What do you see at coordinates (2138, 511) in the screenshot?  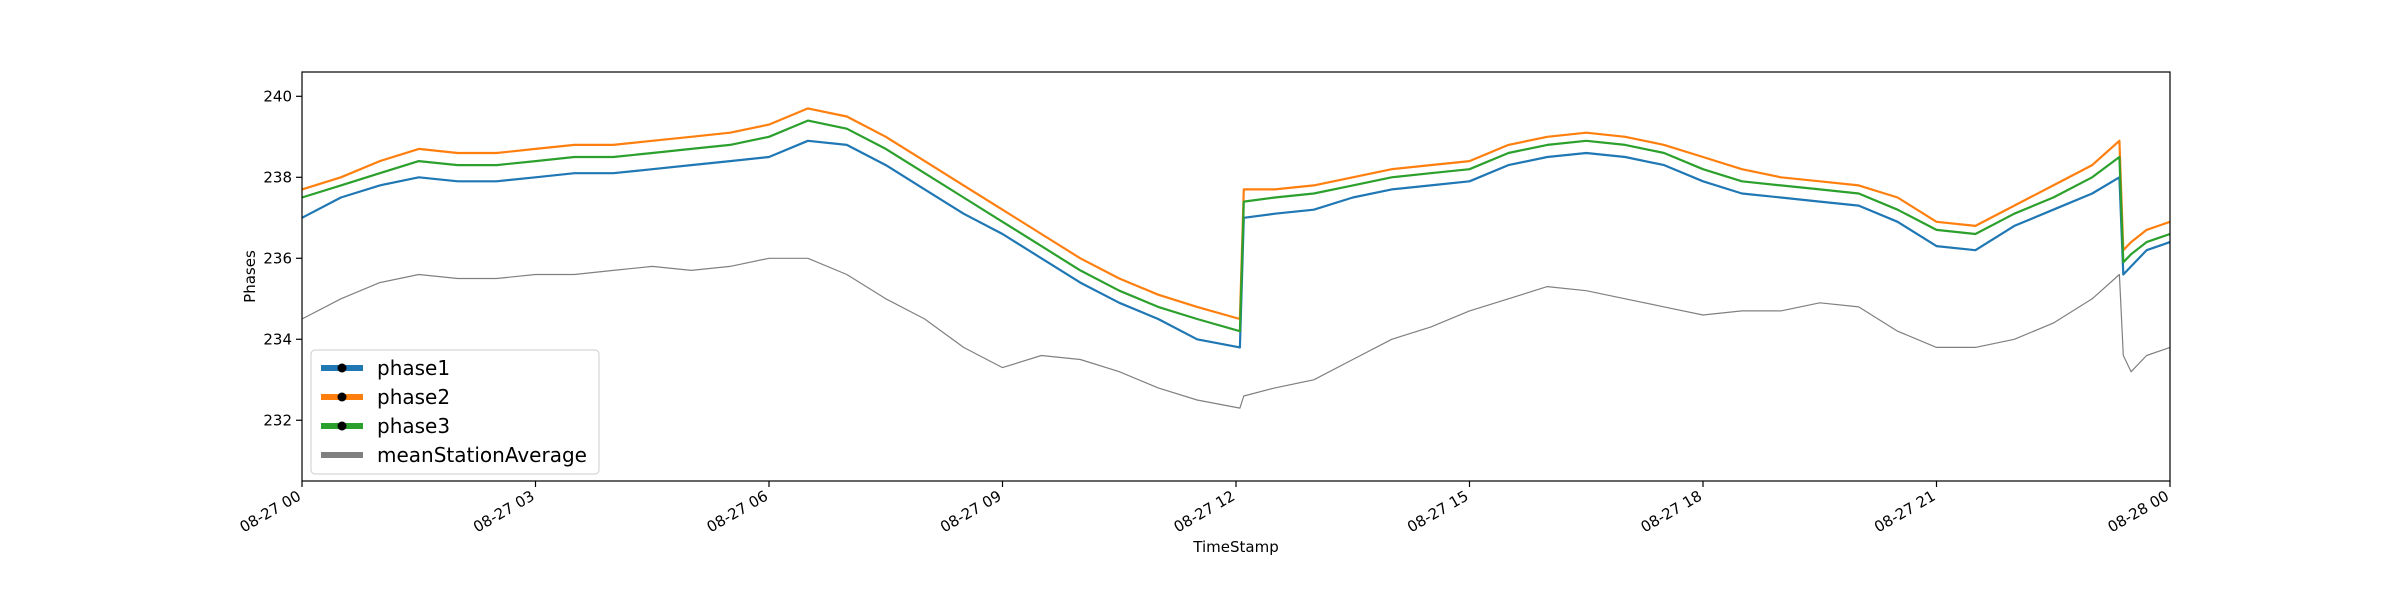 I see `x-tick-label: 08-28 00` at bounding box center [2138, 511].